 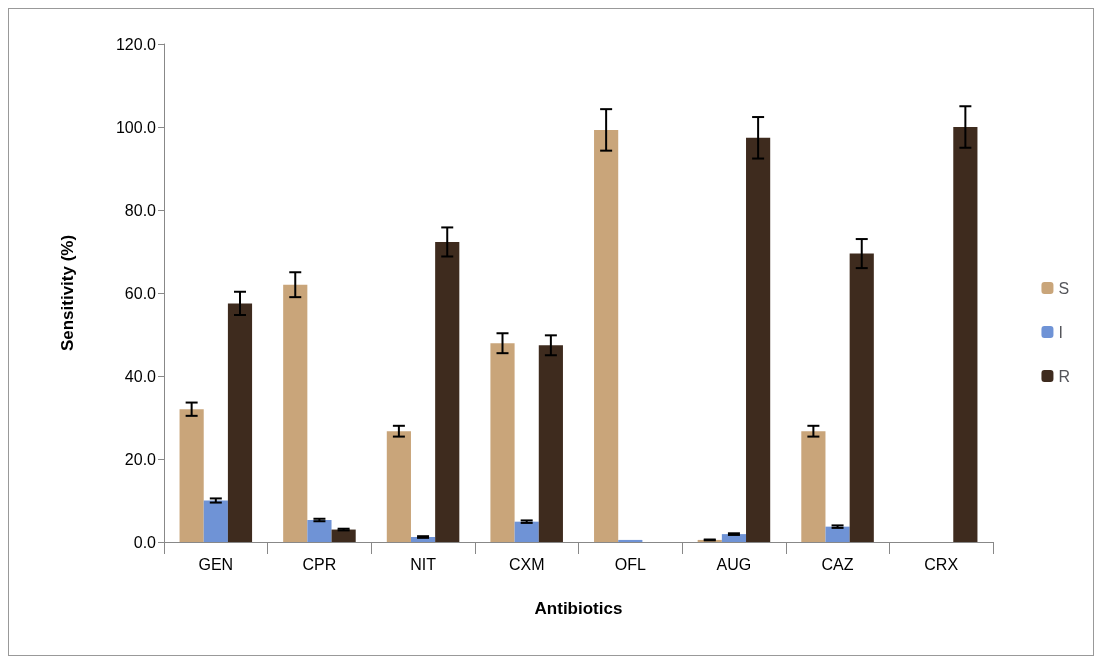 What do you see at coordinates (1060, 332) in the screenshot?
I see `legend-label: I` at bounding box center [1060, 332].